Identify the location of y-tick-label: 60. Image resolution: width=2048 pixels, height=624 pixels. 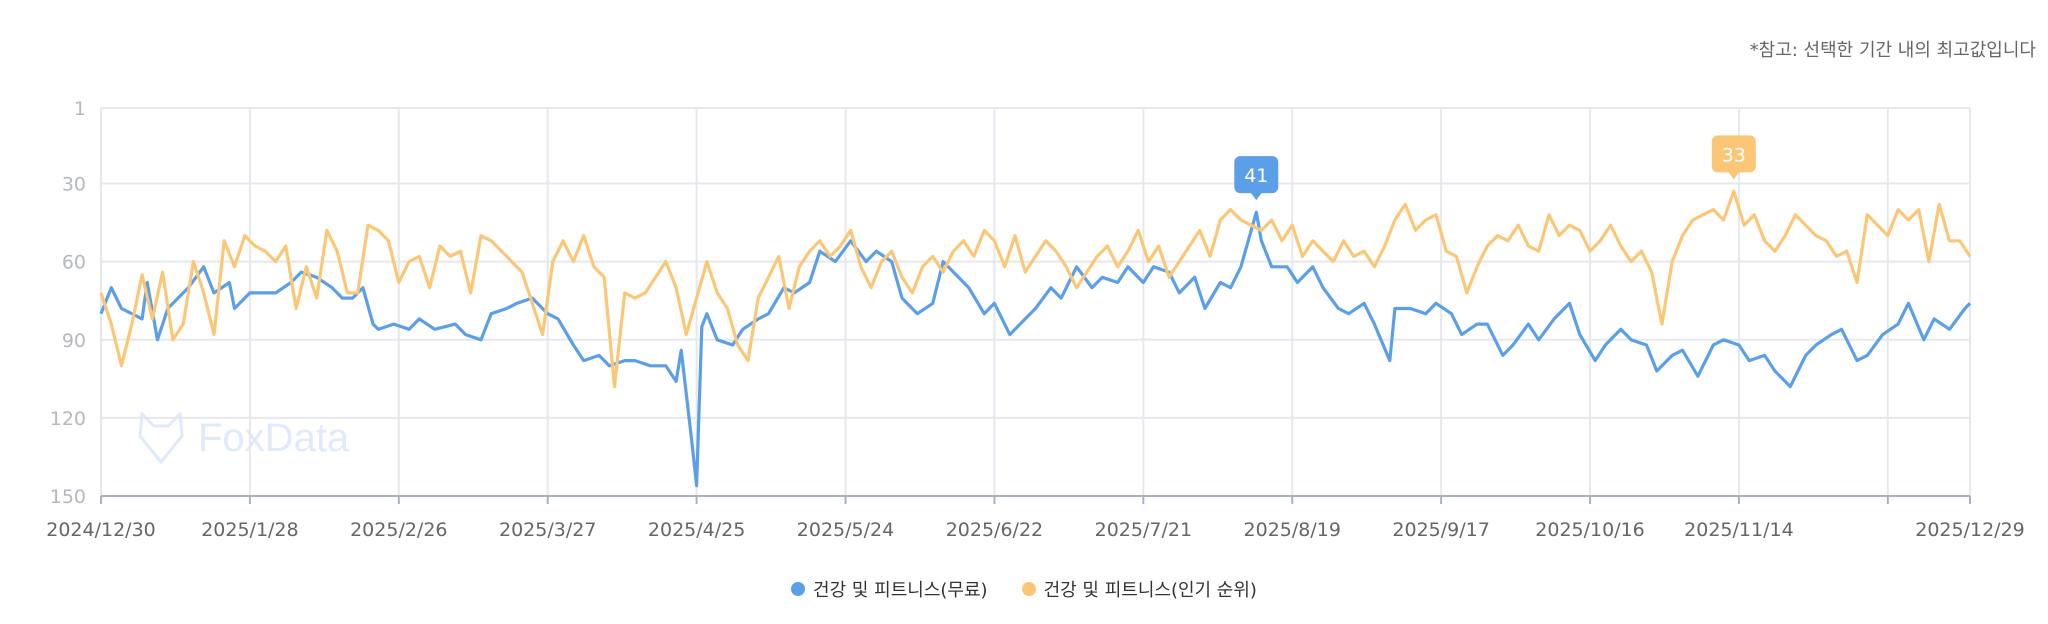
(74, 263).